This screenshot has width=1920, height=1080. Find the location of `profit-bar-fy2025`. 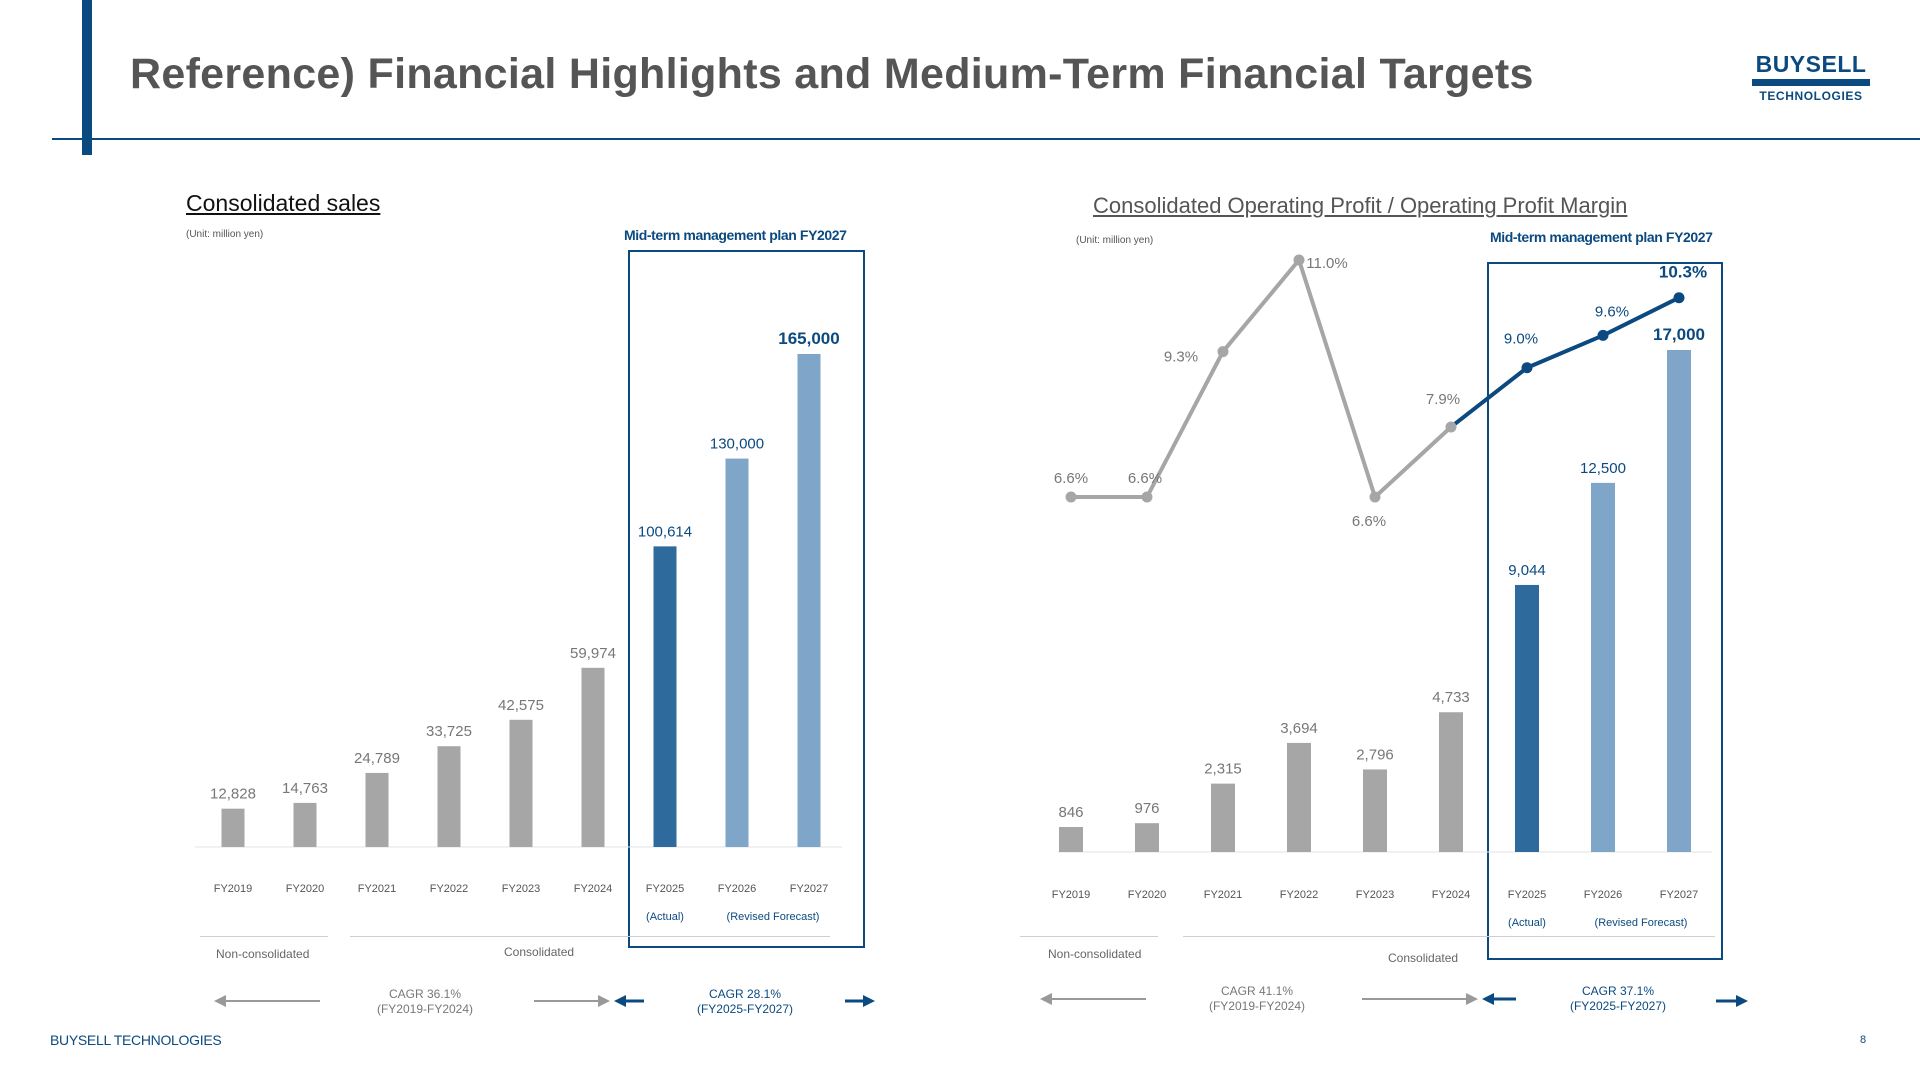

profit-bar-fy2025 is located at coordinates (1527, 718).